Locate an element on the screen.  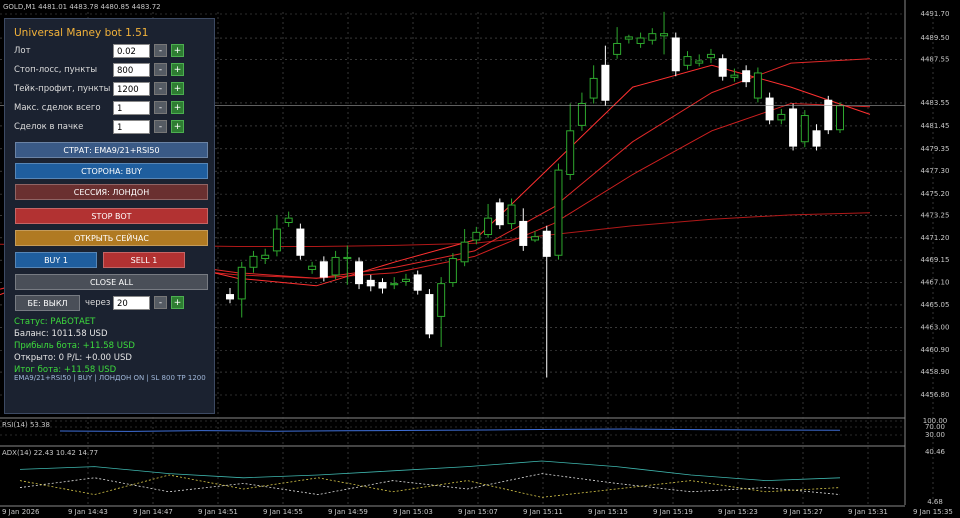
panel-title: Universal Maney bot 1.51 is located at coordinates (81, 33).